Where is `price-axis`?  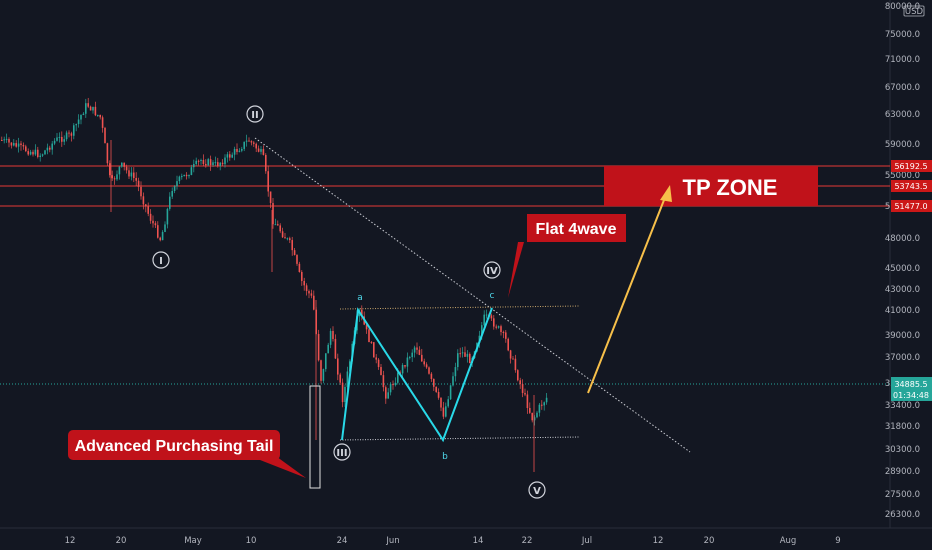
price-axis is located at coordinates (911, 275).